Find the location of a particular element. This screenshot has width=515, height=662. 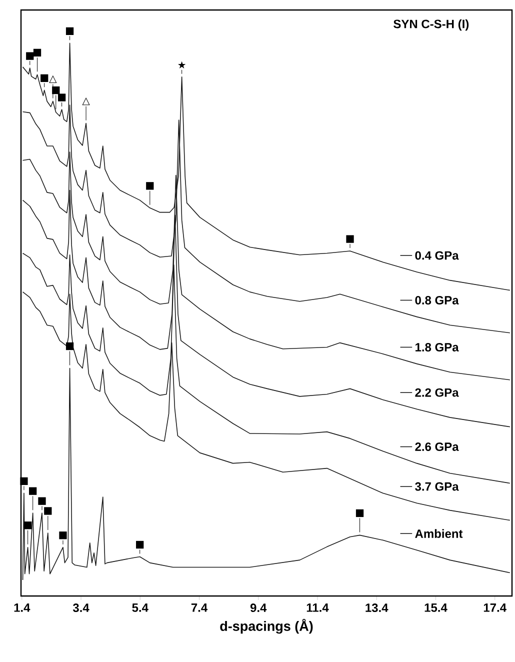

x-tick-label: 13.4 is located at coordinates (377, 608).